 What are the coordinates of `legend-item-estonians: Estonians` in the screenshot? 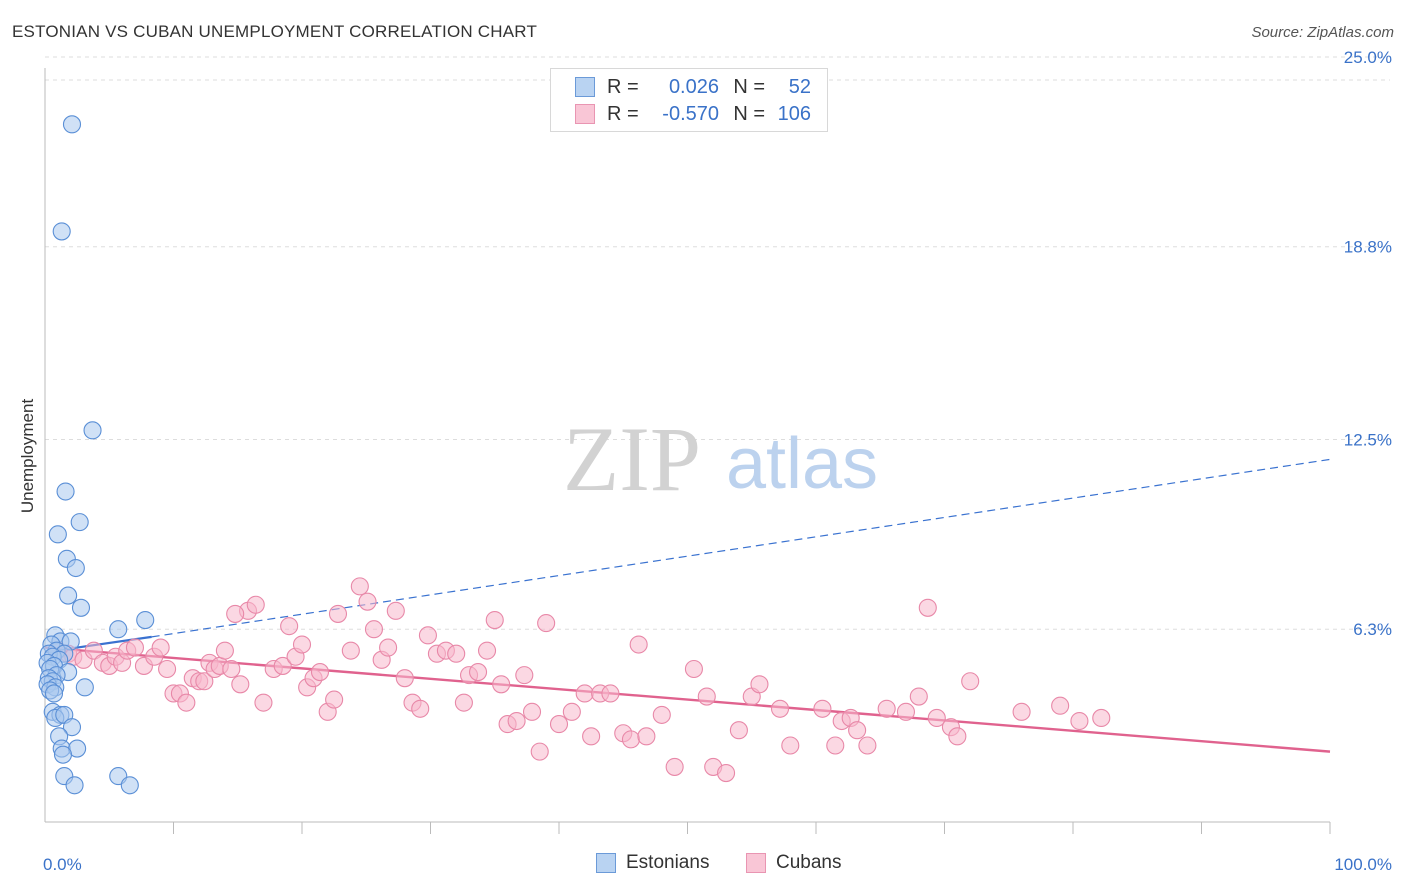 It's located at (652, 863).